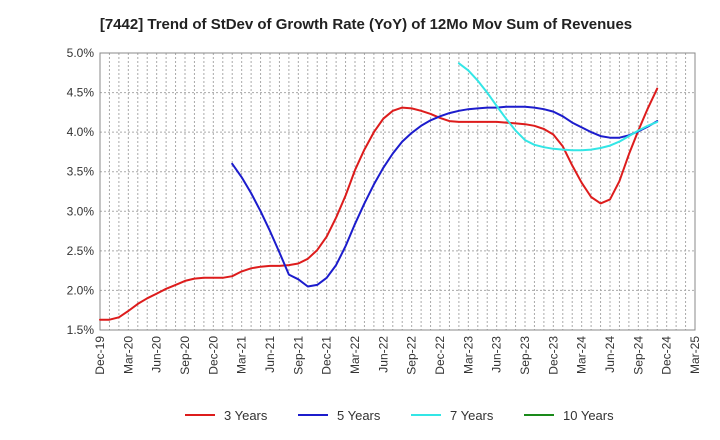 The width and height of the screenshot is (720, 440). What do you see at coordinates (558, 107) in the screenshot?
I see `series-line` at bounding box center [558, 107].